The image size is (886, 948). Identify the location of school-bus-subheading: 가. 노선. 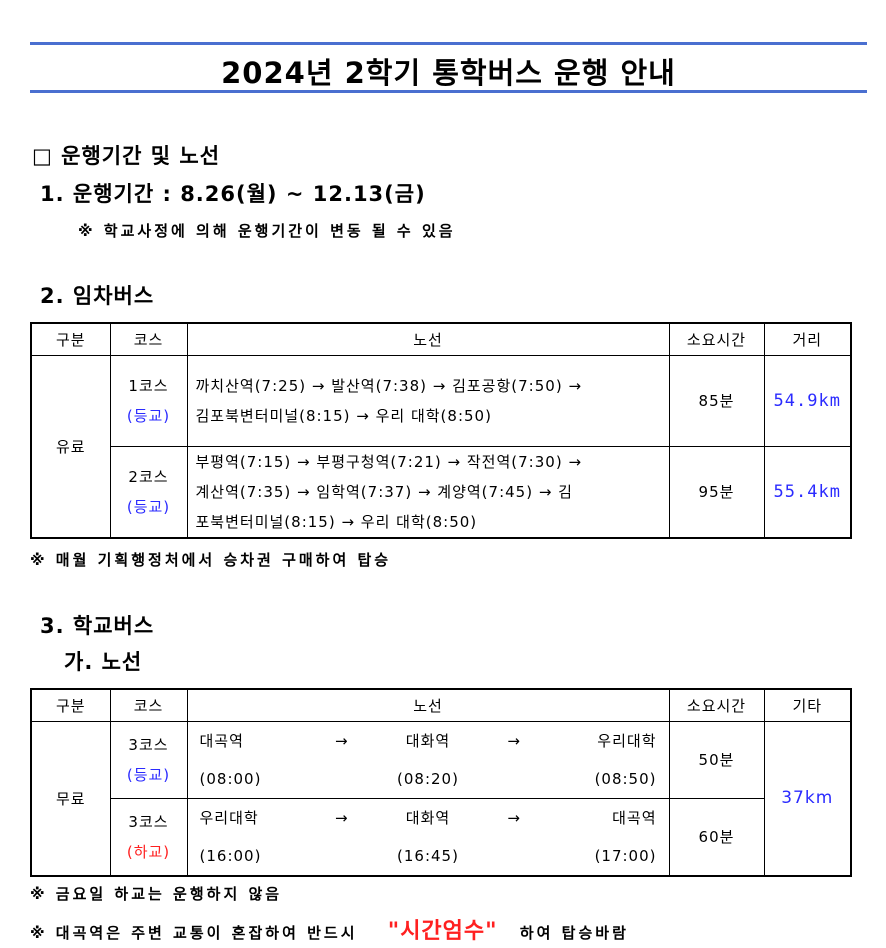
(103, 662).